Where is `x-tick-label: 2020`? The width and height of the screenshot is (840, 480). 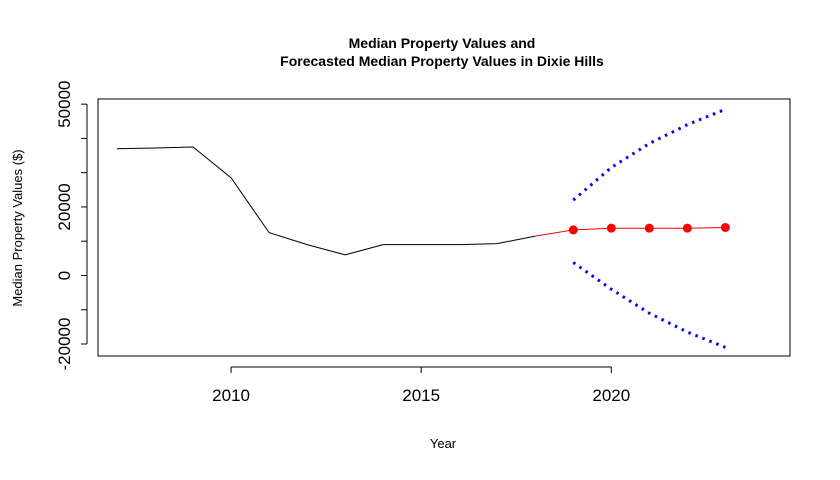 x-tick-label: 2020 is located at coordinates (611, 395).